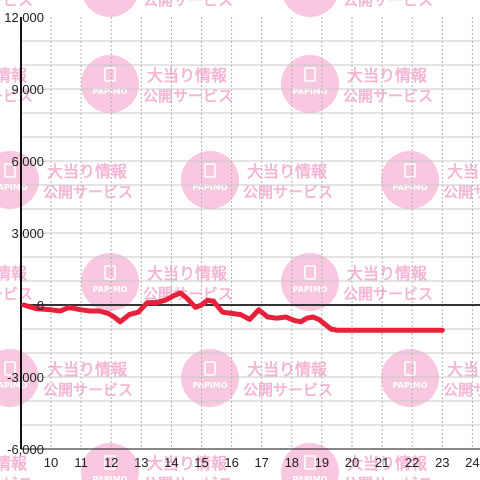 The width and height of the screenshot is (480, 480). Describe the element at coordinates (25, 449) in the screenshot. I see `y-tick-label: -6,000` at that location.